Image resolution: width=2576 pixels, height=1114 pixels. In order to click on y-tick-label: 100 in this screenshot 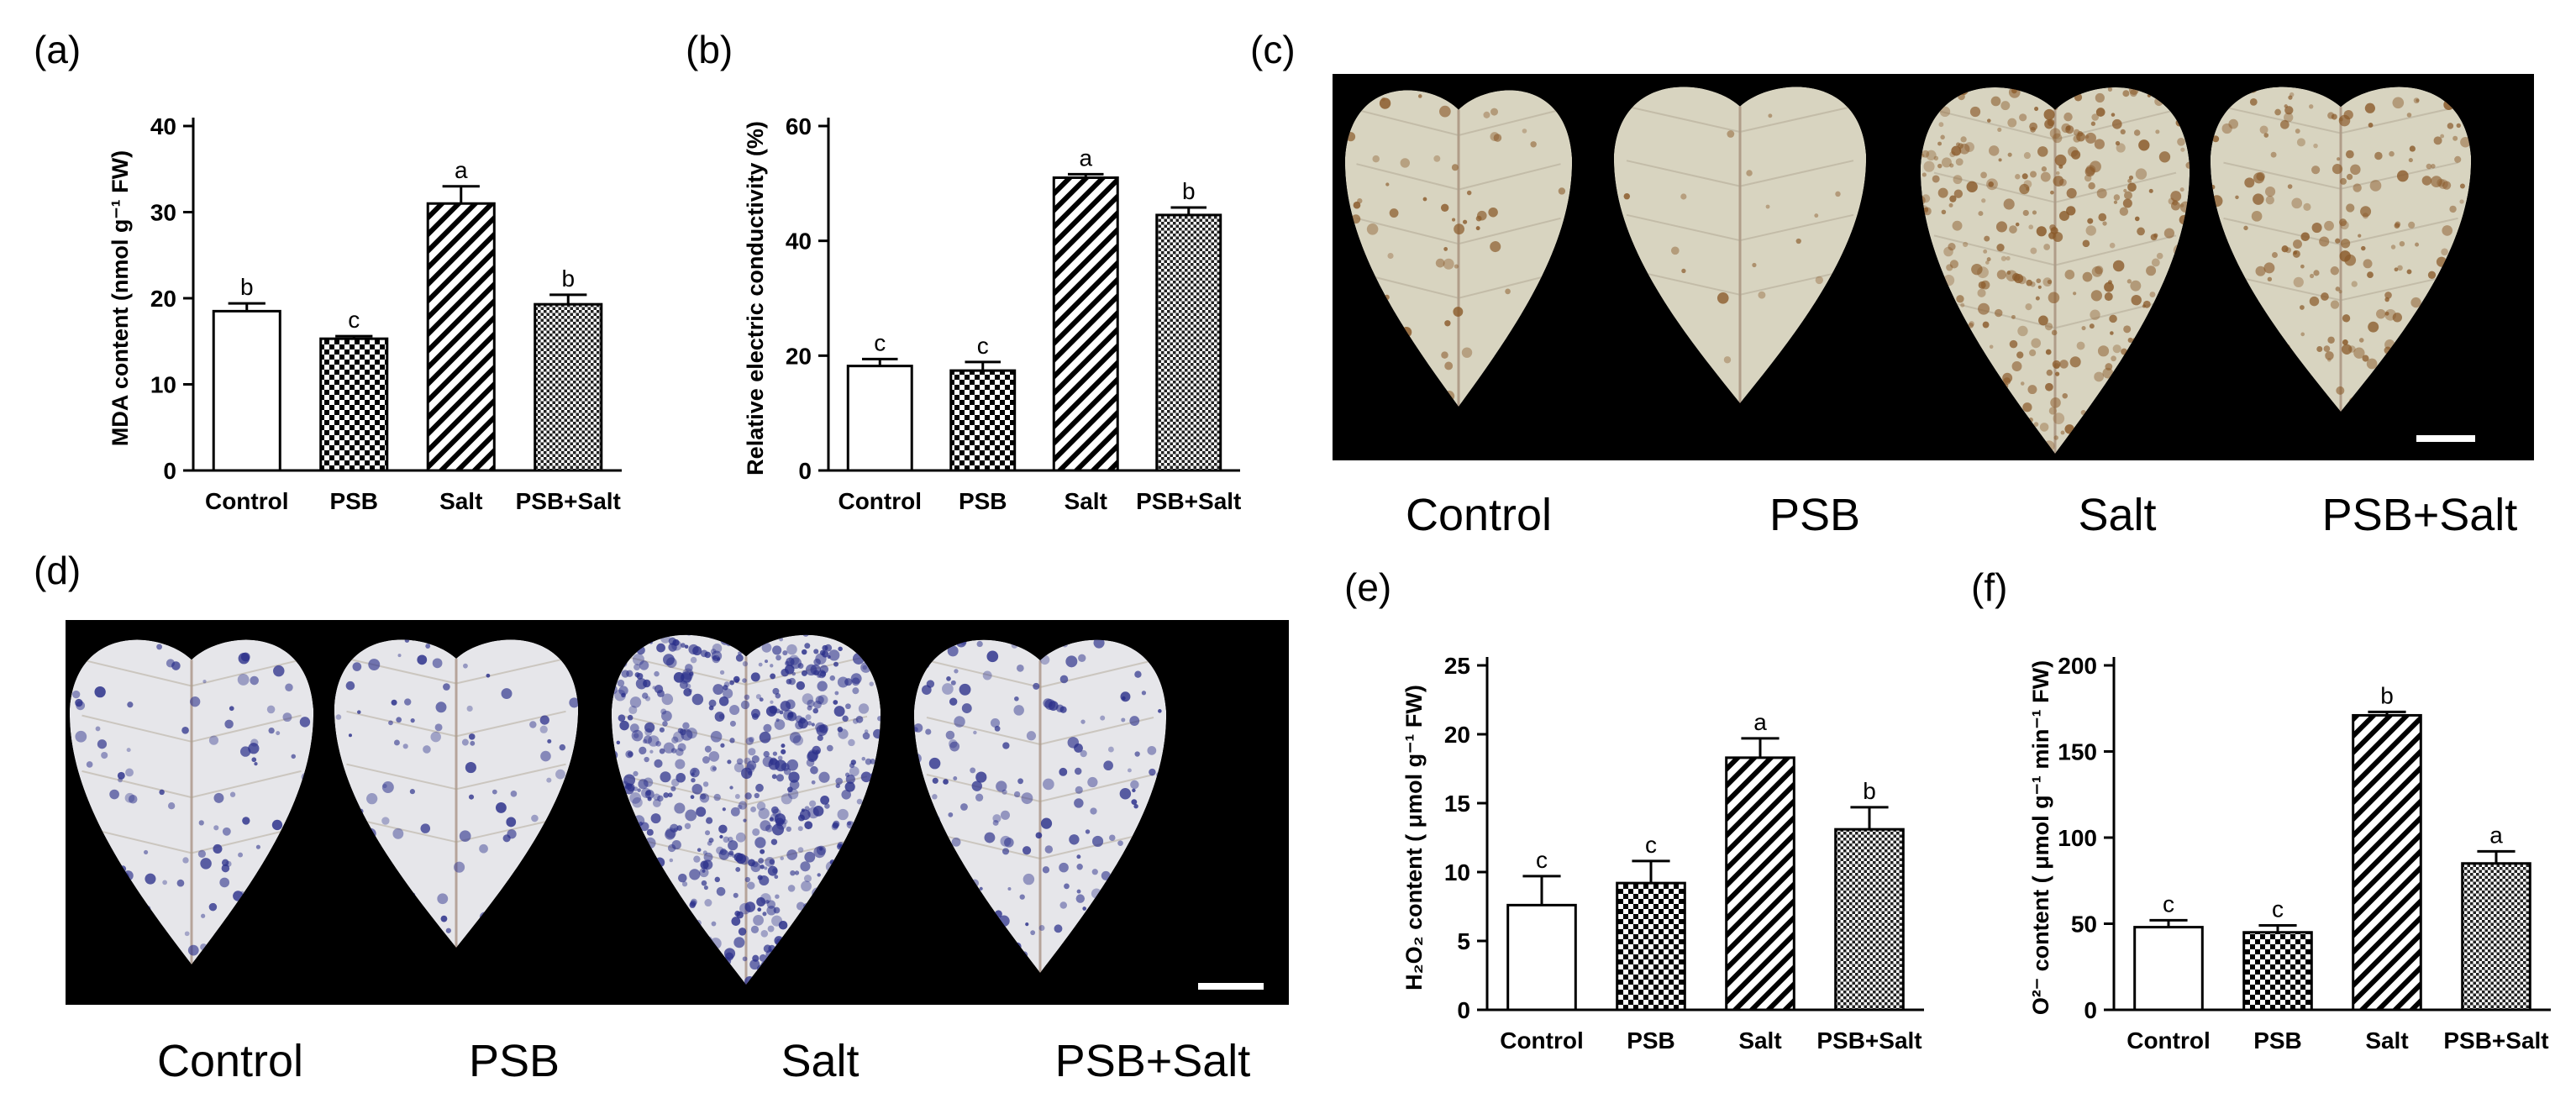, I will do `click(2077, 838)`.